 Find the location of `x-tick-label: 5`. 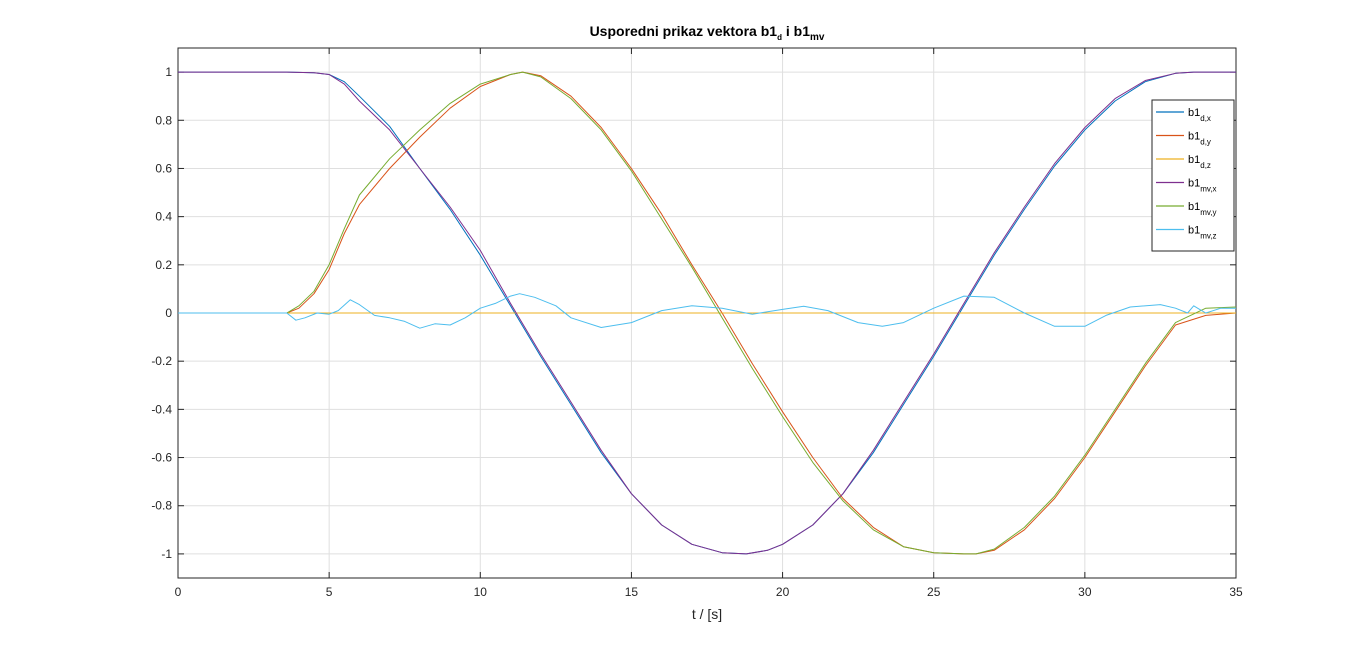

x-tick-label: 5 is located at coordinates (329, 592).